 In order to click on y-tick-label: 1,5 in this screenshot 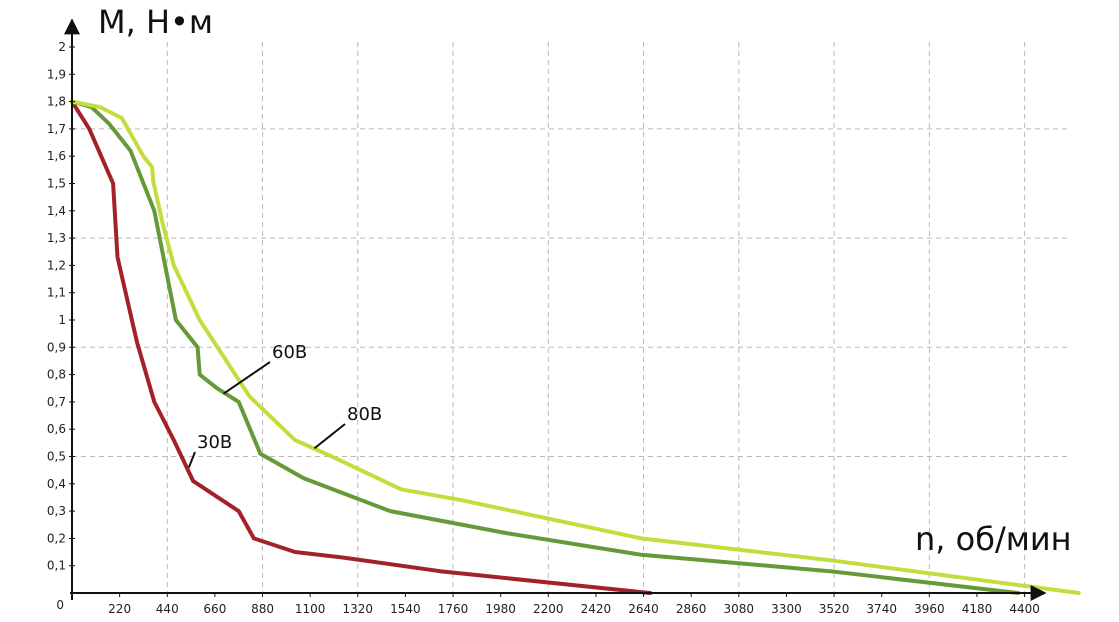, I will do `click(56, 184)`.